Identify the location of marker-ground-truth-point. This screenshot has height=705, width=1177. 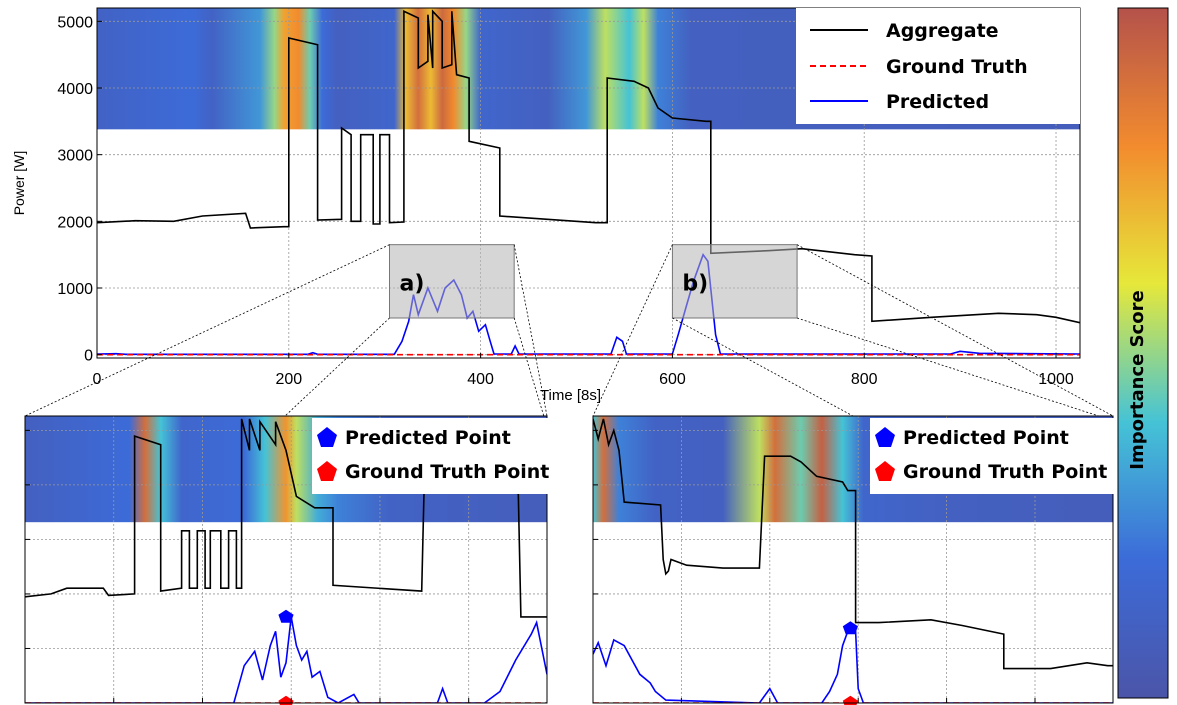
(850, 700).